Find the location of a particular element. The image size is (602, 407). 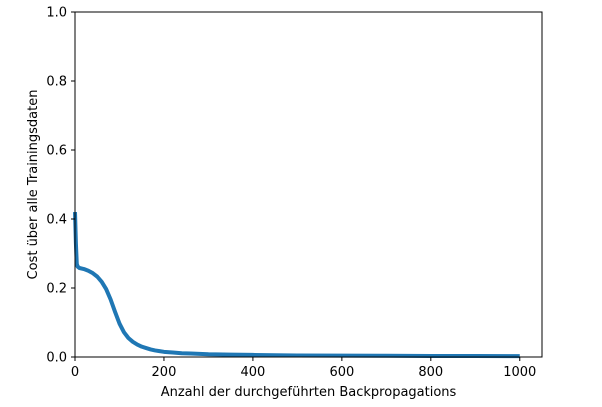

y-tick-label: 0.2 is located at coordinates (56, 289).